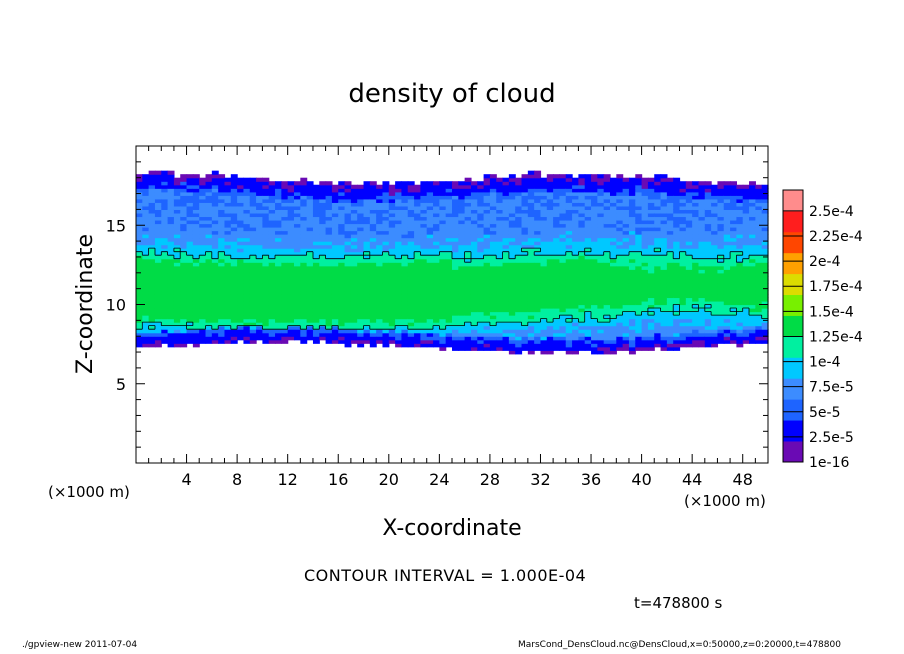 The height and width of the screenshot is (654, 904). What do you see at coordinates (451, 94) in the screenshot?
I see `chart-title: density of cloud` at bounding box center [451, 94].